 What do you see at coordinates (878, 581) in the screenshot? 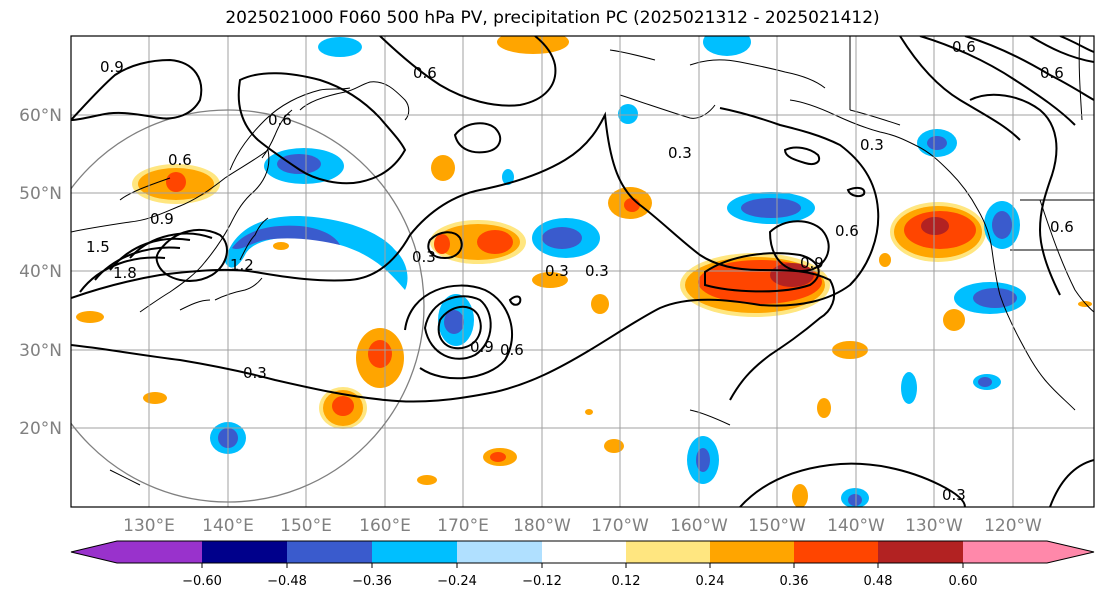
I see `colorbar-tick-label: 0.48` at bounding box center [878, 581].